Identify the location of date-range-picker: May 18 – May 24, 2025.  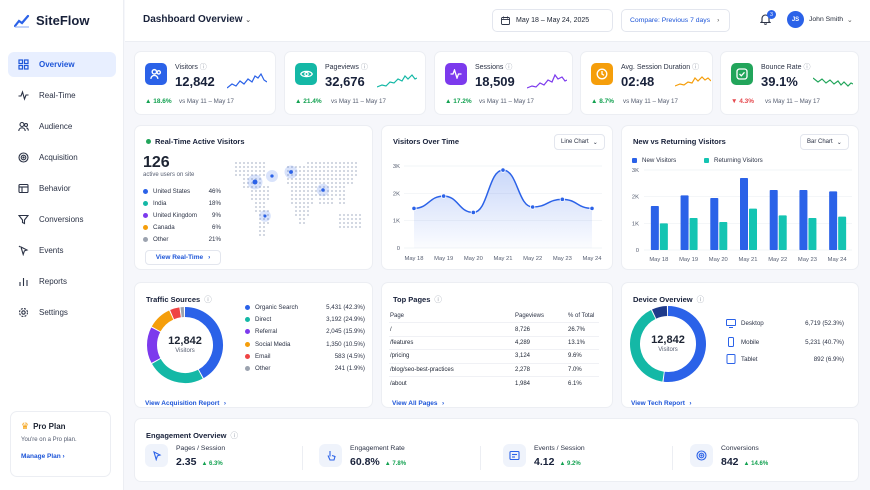
(552, 20).